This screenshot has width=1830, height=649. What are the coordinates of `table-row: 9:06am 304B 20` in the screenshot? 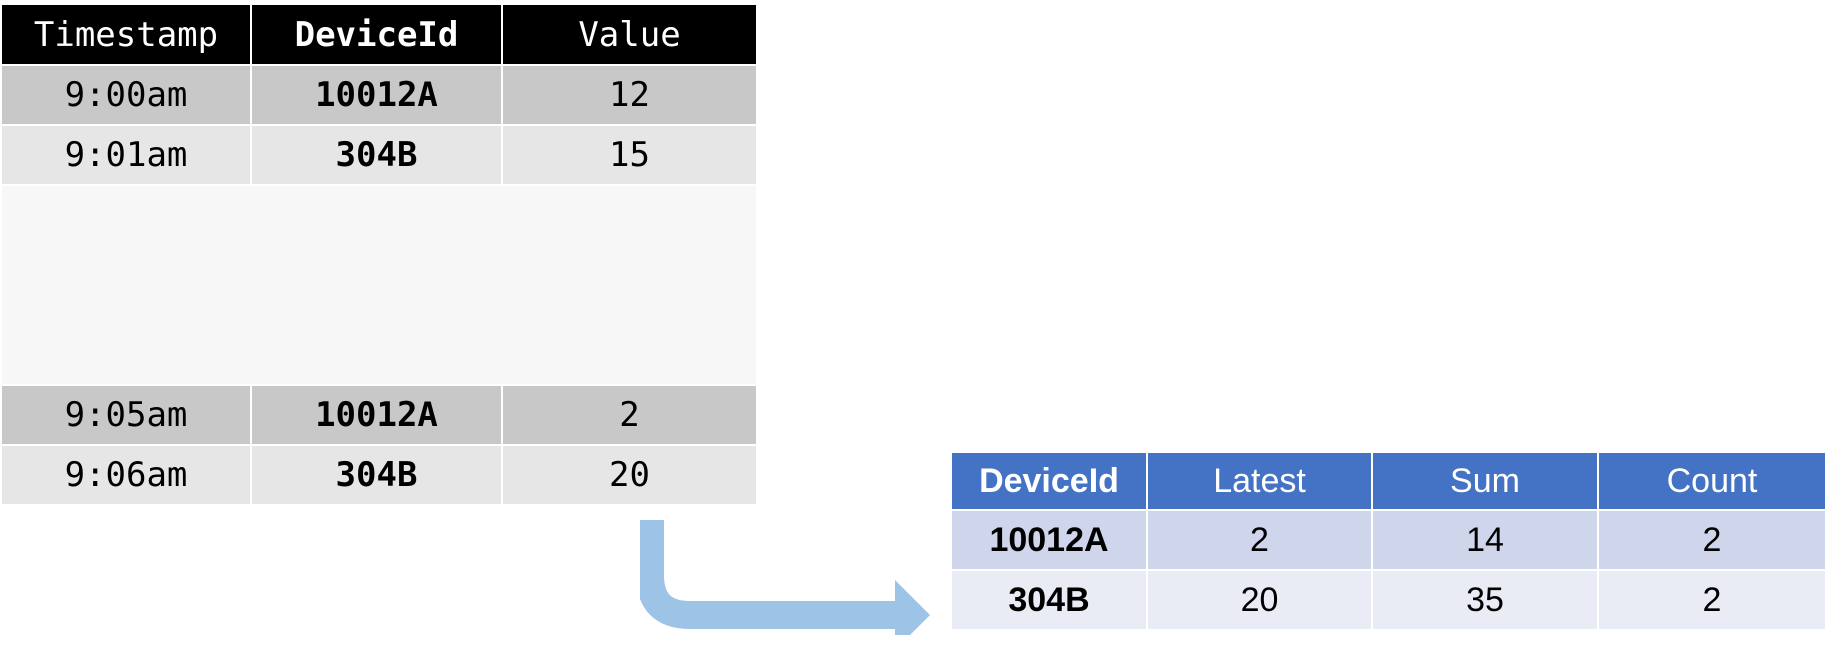 It's located at (379, 476).